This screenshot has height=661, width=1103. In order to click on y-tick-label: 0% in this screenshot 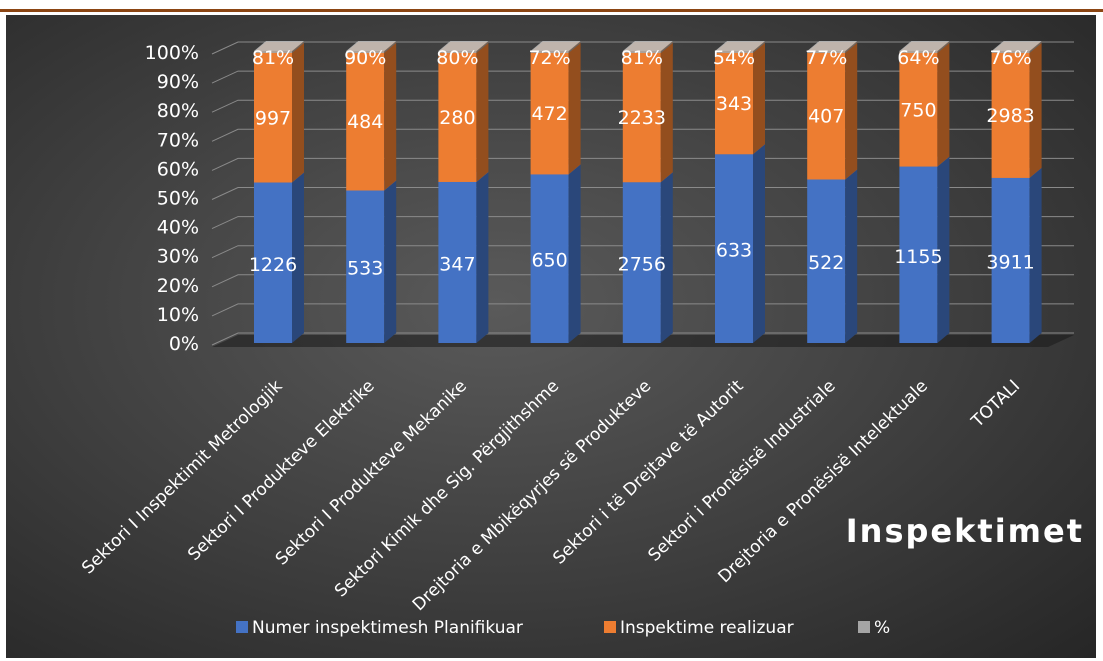, I will do `click(184, 344)`.